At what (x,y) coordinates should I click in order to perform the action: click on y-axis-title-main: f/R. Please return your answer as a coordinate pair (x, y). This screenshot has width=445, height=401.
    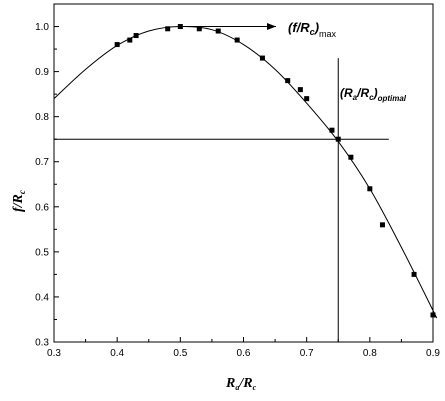
    Looking at the image, I should click on (18, 203).